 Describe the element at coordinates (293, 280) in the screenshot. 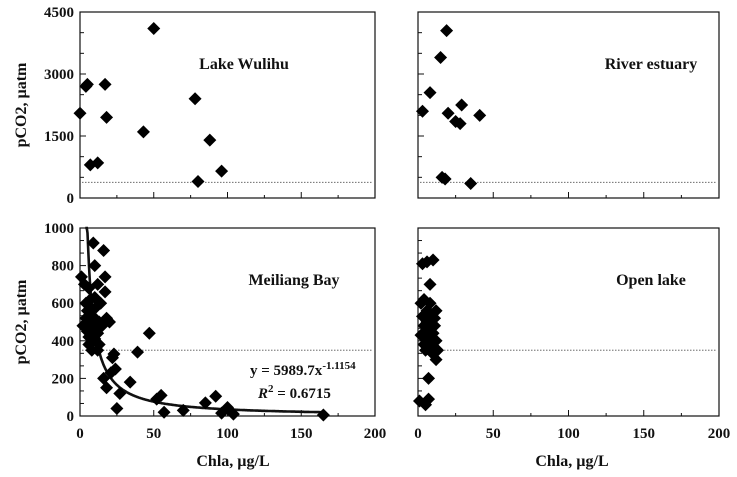

I see `panel-title-meiliang-bay: Meiliang Bay` at that location.